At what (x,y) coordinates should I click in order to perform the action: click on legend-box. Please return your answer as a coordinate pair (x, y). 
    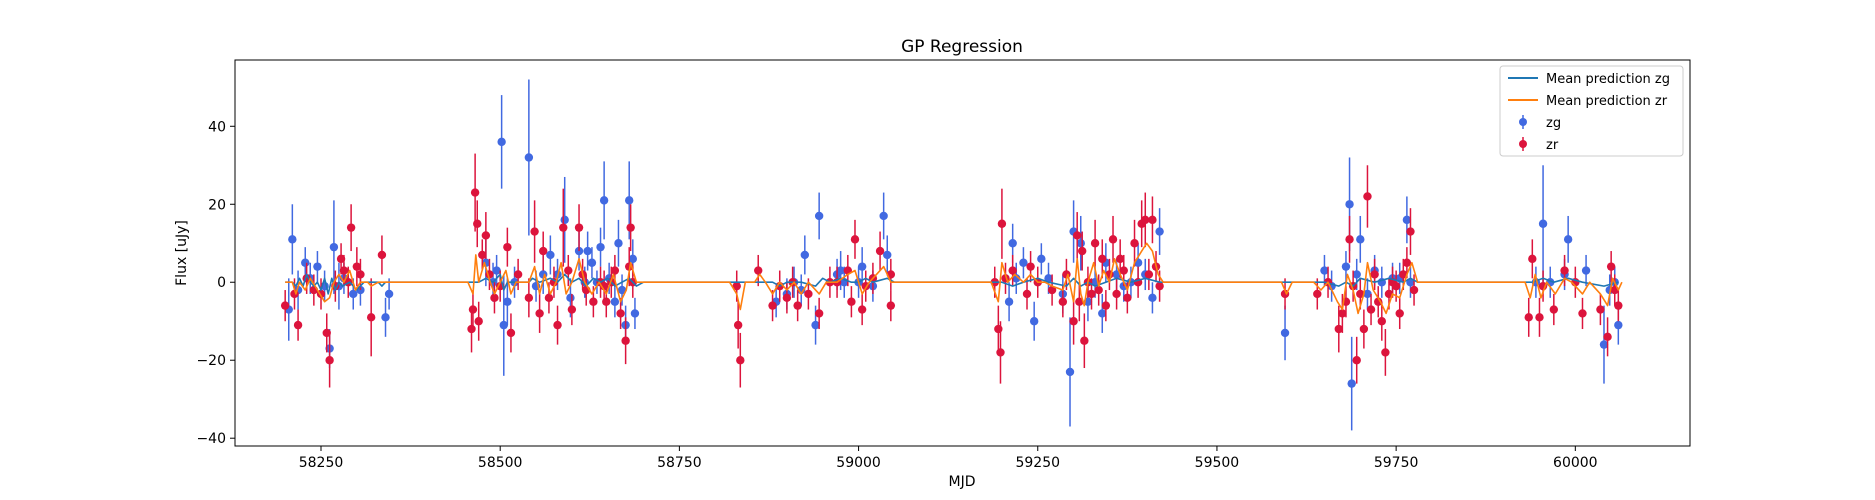
    Looking at the image, I should click on (1591, 111).